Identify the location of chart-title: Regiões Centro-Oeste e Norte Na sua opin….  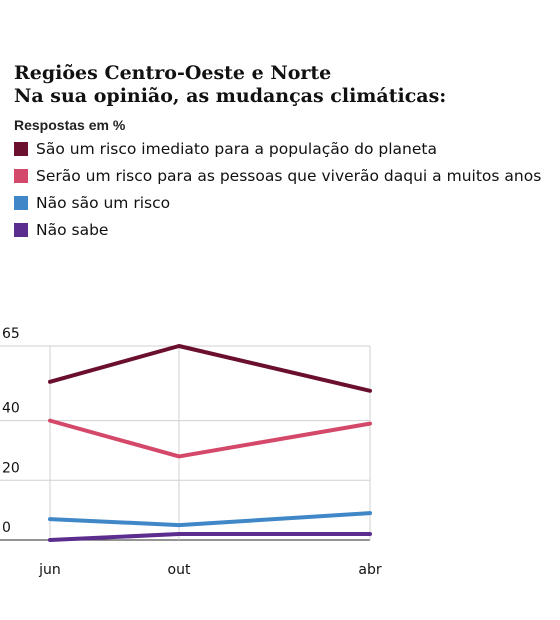
(282, 85).